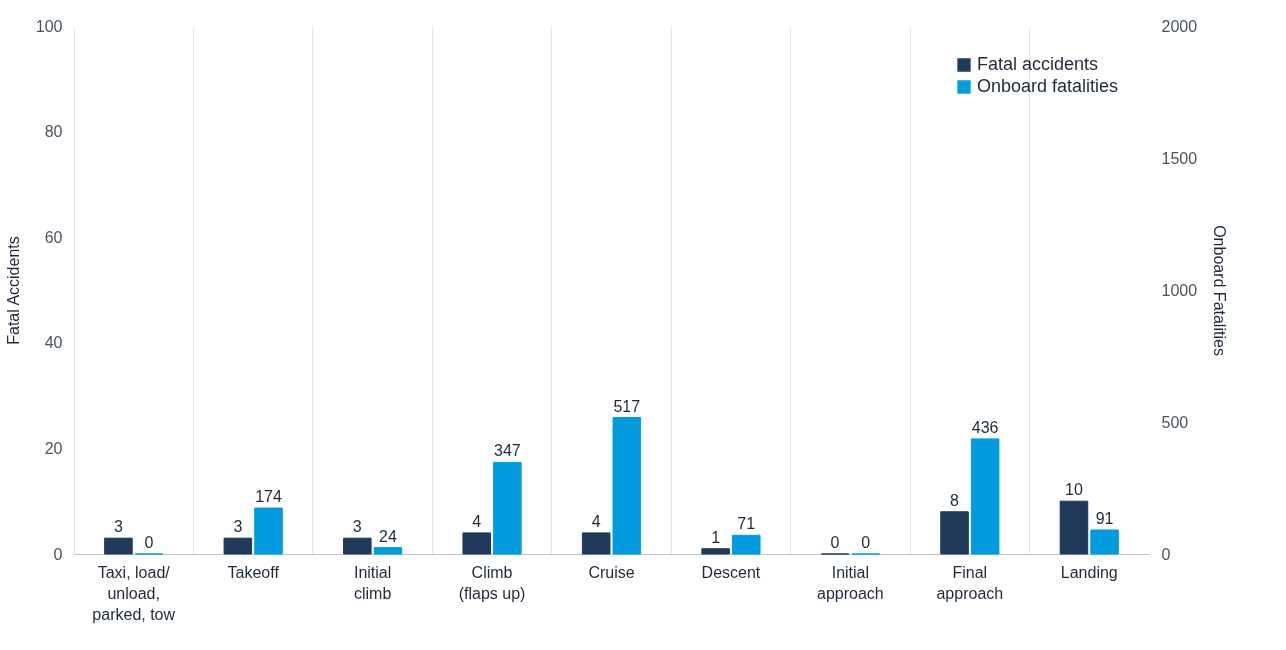 Image resolution: width=1286 pixels, height=650 pixels. What do you see at coordinates (716, 537) in the screenshot?
I see `data-label: 1` at bounding box center [716, 537].